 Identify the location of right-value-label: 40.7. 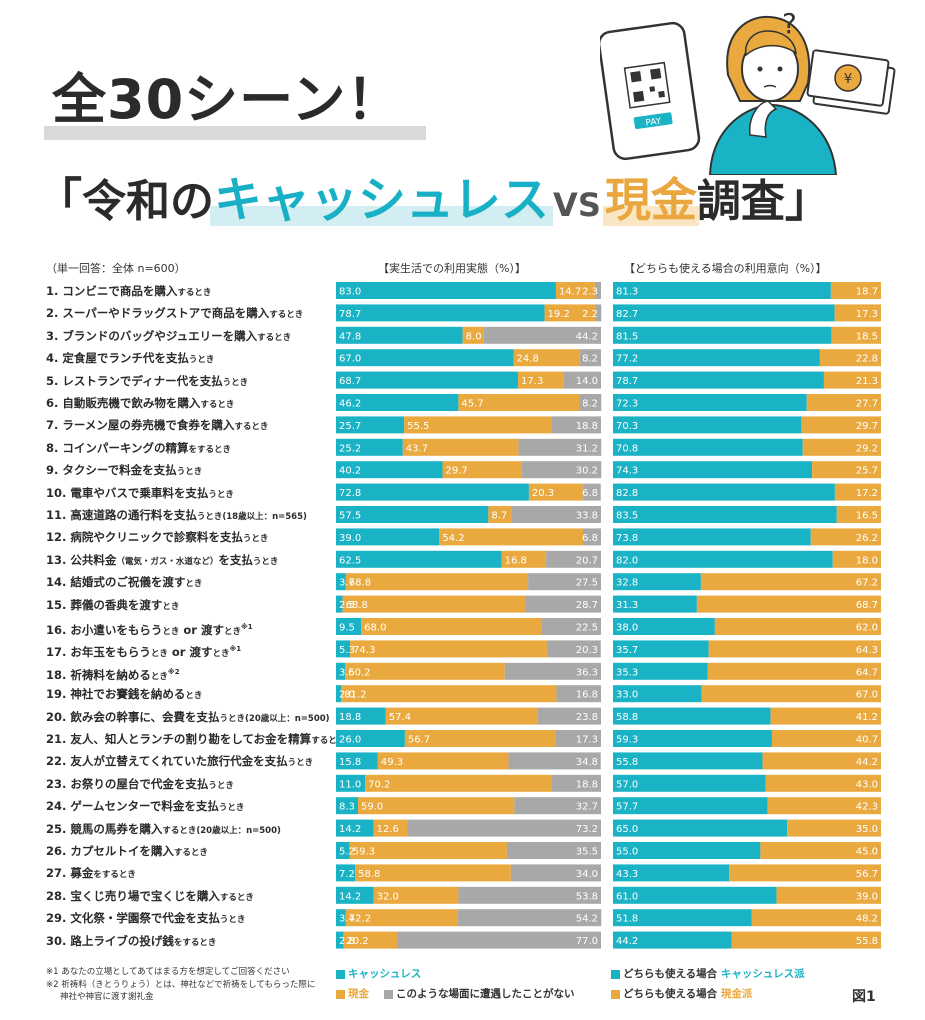
(867, 740).